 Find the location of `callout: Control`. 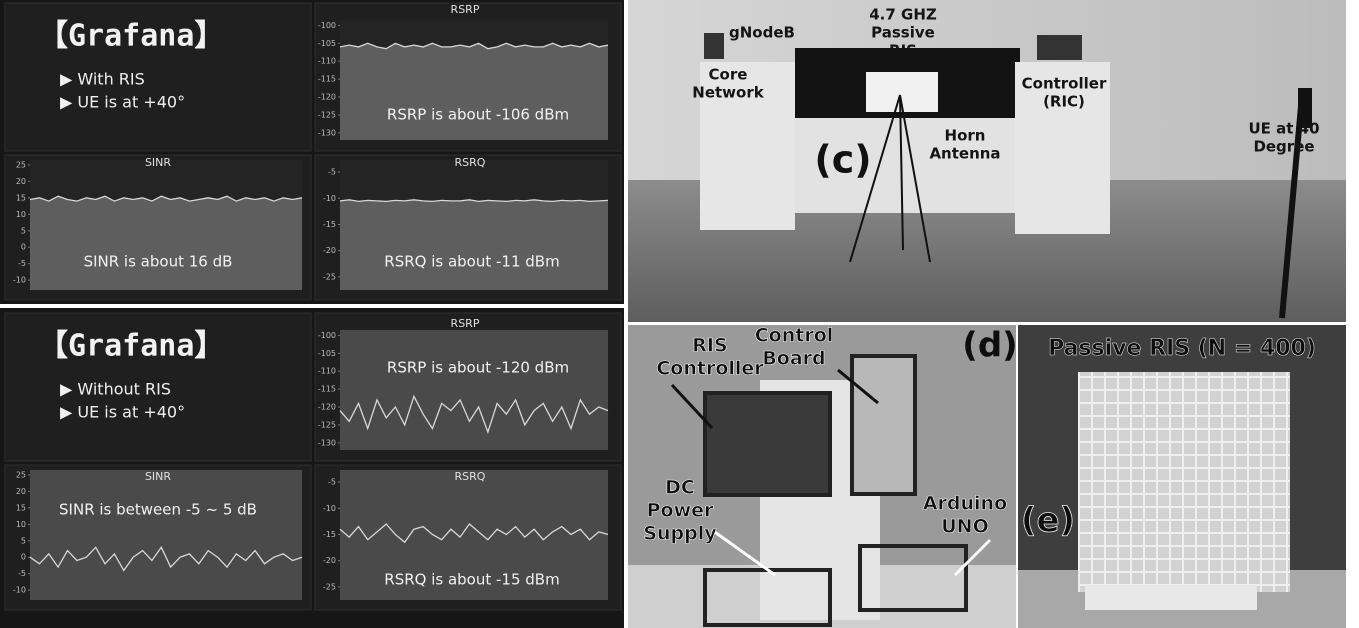

callout: Control is located at coordinates (794, 336).